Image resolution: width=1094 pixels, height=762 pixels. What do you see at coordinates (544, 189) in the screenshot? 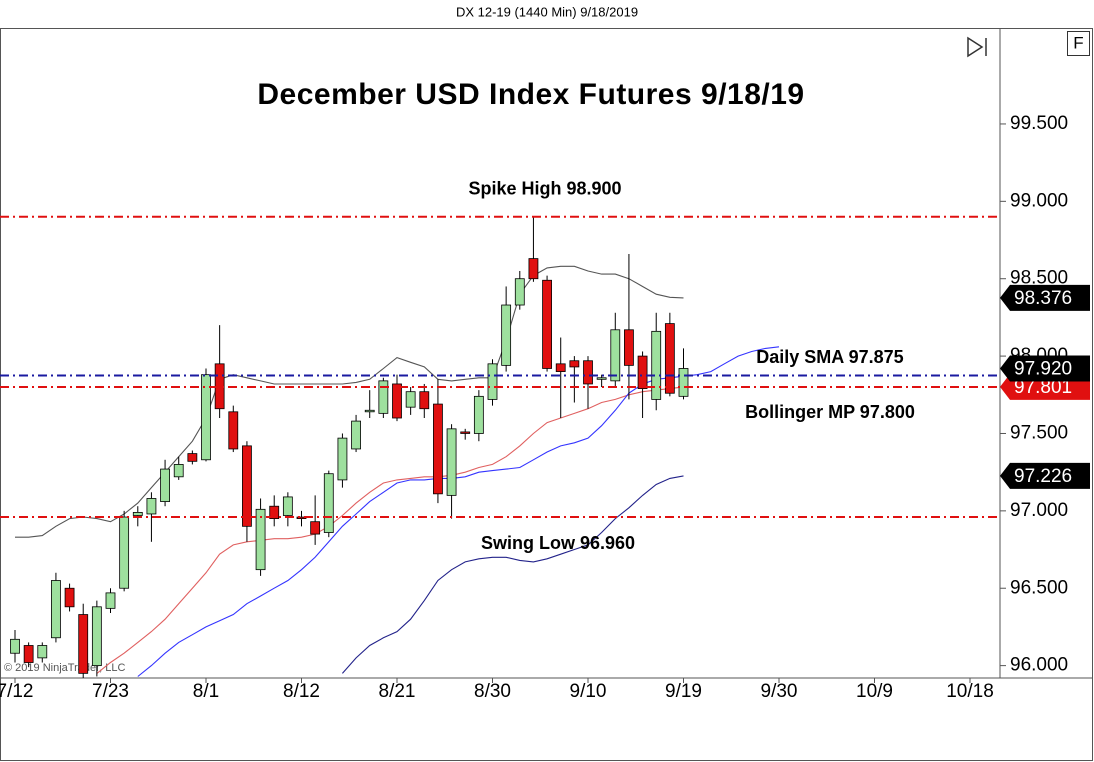
I see `level-label: Spike High 98.900` at bounding box center [544, 189].